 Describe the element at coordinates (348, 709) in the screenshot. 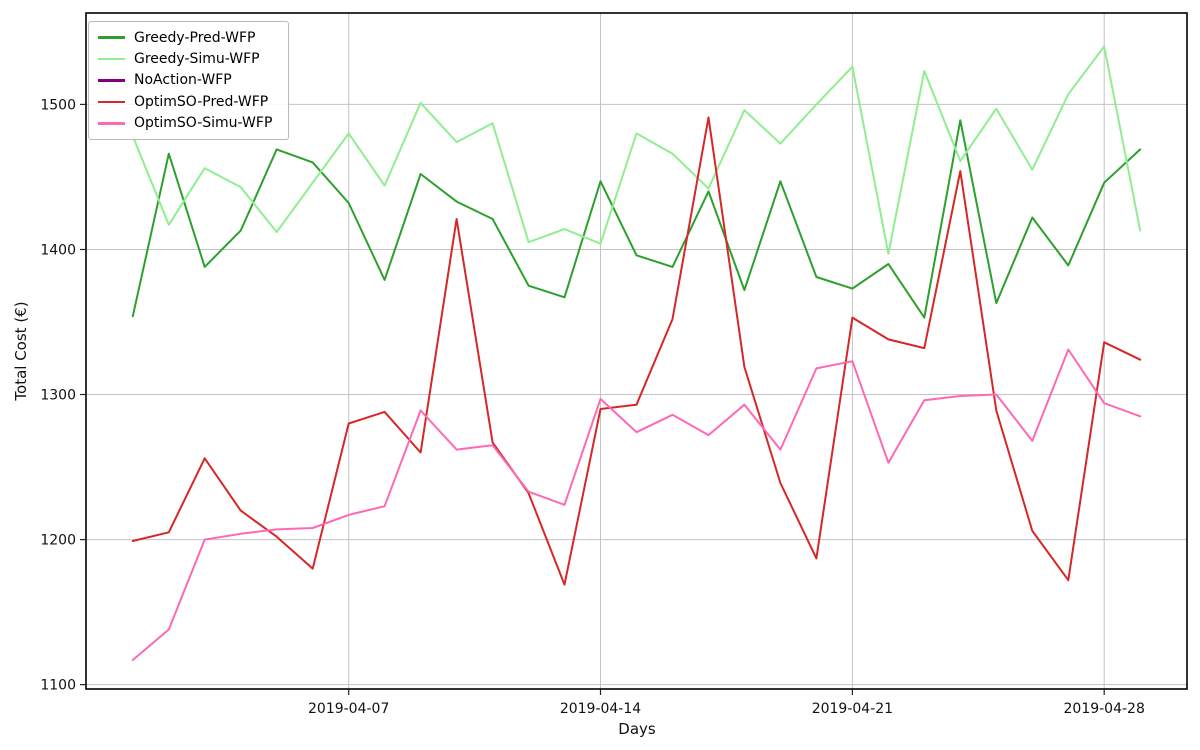

I see `x-tick-label: 2019-04-07` at that location.